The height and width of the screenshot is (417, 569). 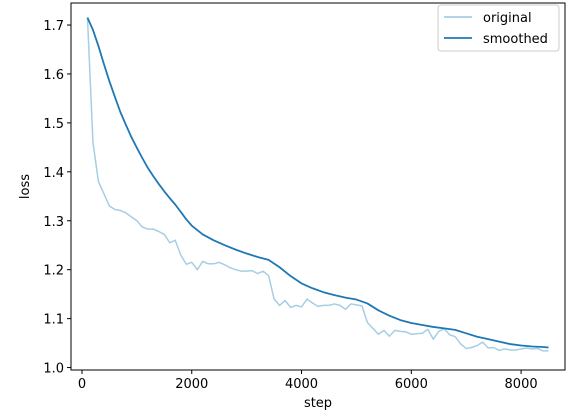 What do you see at coordinates (521, 384) in the screenshot?
I see `x-tick-label: 8000` at bounding box center [521, 384].